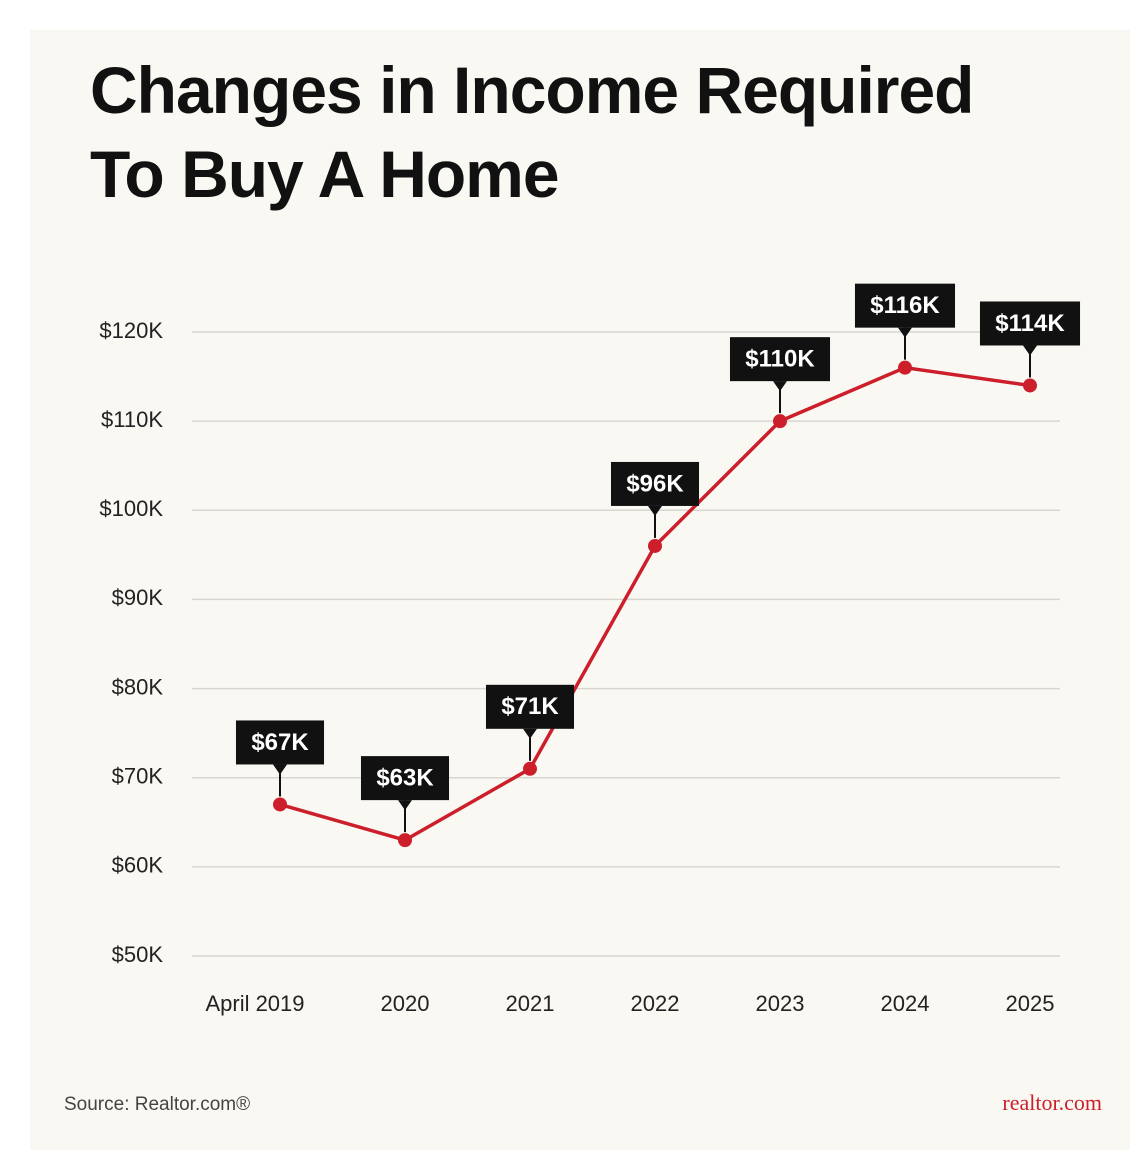  What do you see at coordinates (138, 686) in the screenshot?
I see `y-tick-label: $80K` at bounding box center [138, 686].